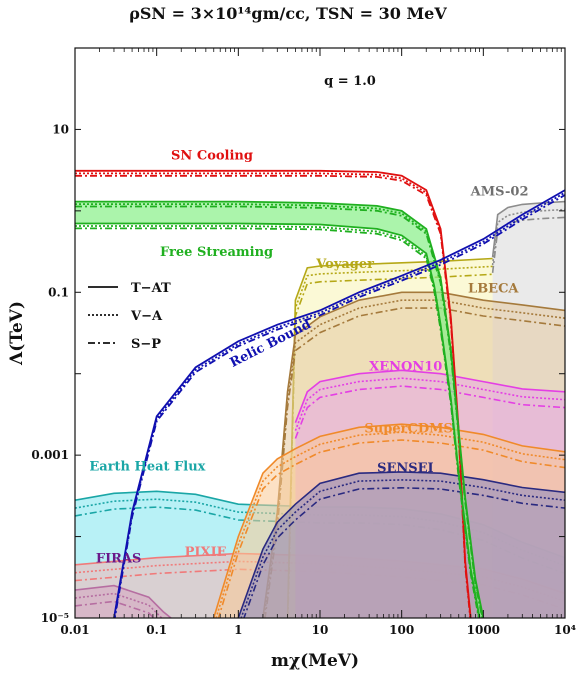 The width and height of the screenshot is (576, 680). Describe the element at coordinates (151, 288) in the screenshot. I see `legend-label-t-at: T−AT` at that location.